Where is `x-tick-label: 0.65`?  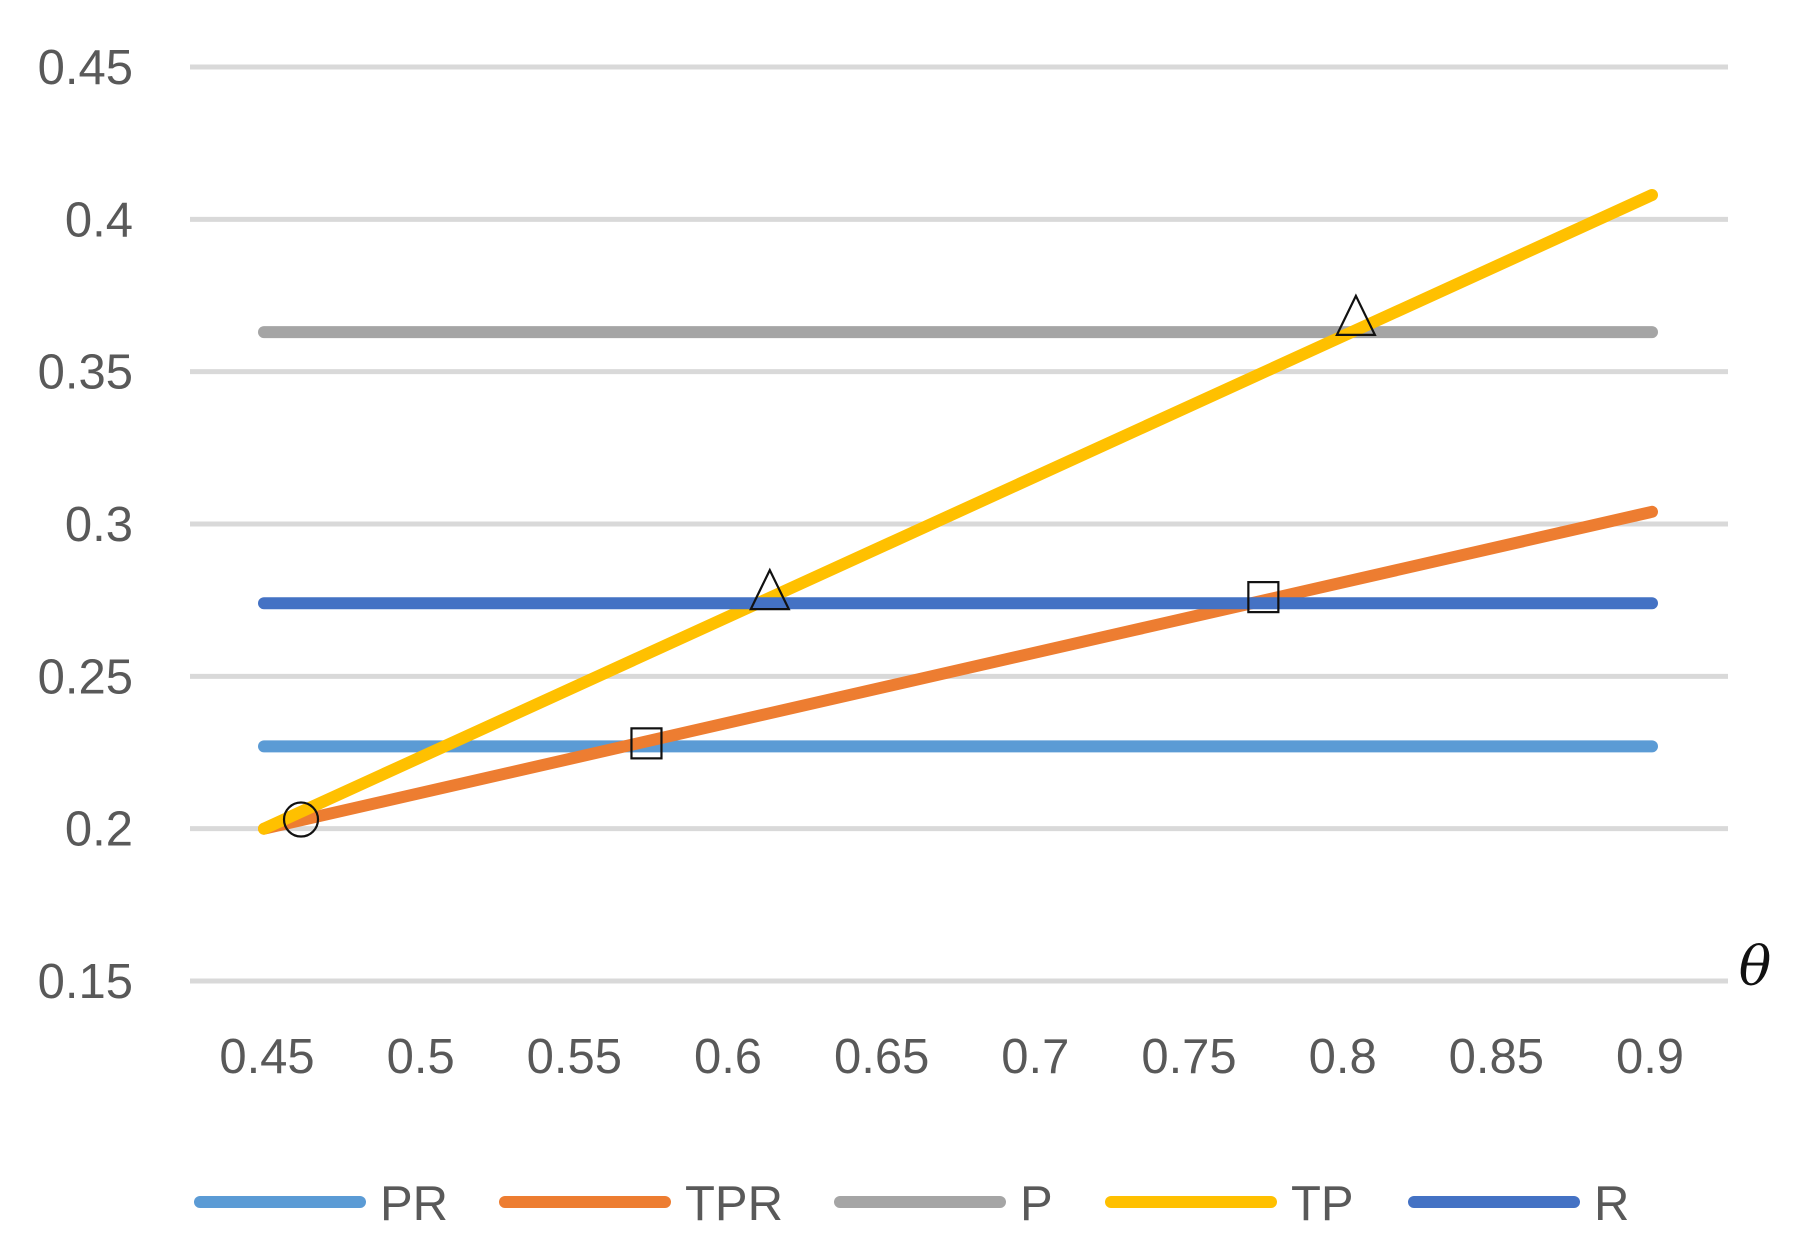
x-tick-label: 0.65 is located at coordinates (881, 1057).